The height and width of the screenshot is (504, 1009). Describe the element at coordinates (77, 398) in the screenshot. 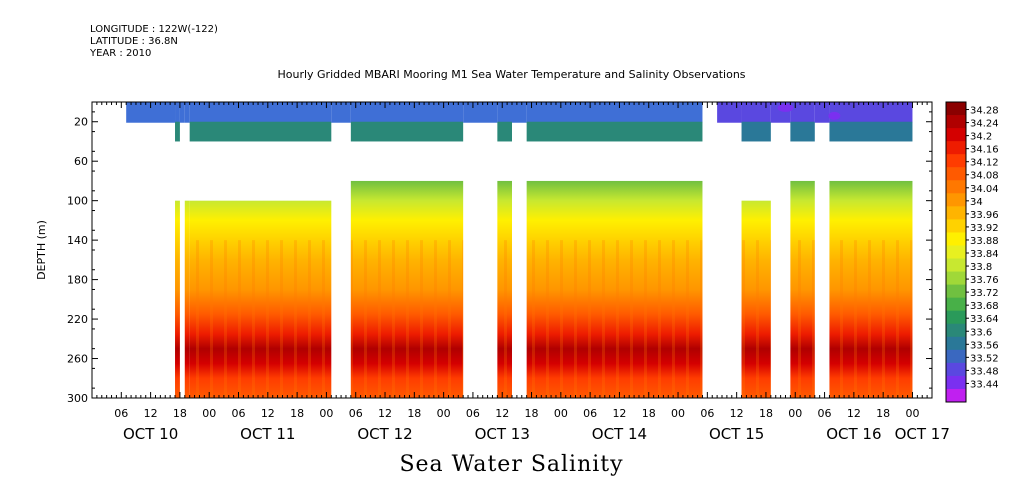

I see `y-tick-label: 300` at that location.